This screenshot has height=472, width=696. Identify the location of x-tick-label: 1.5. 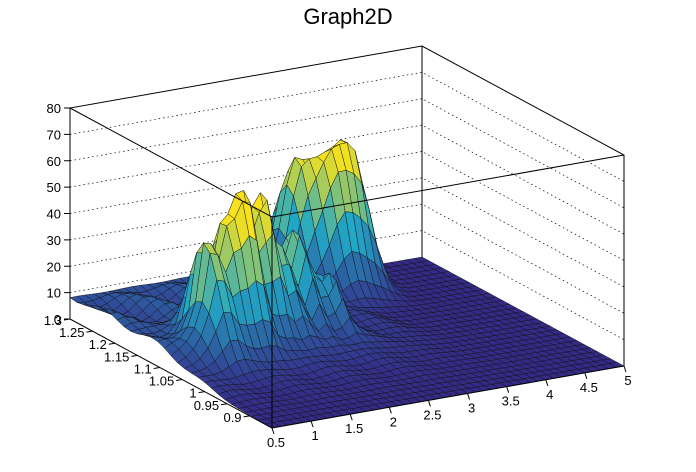
(354, 428).